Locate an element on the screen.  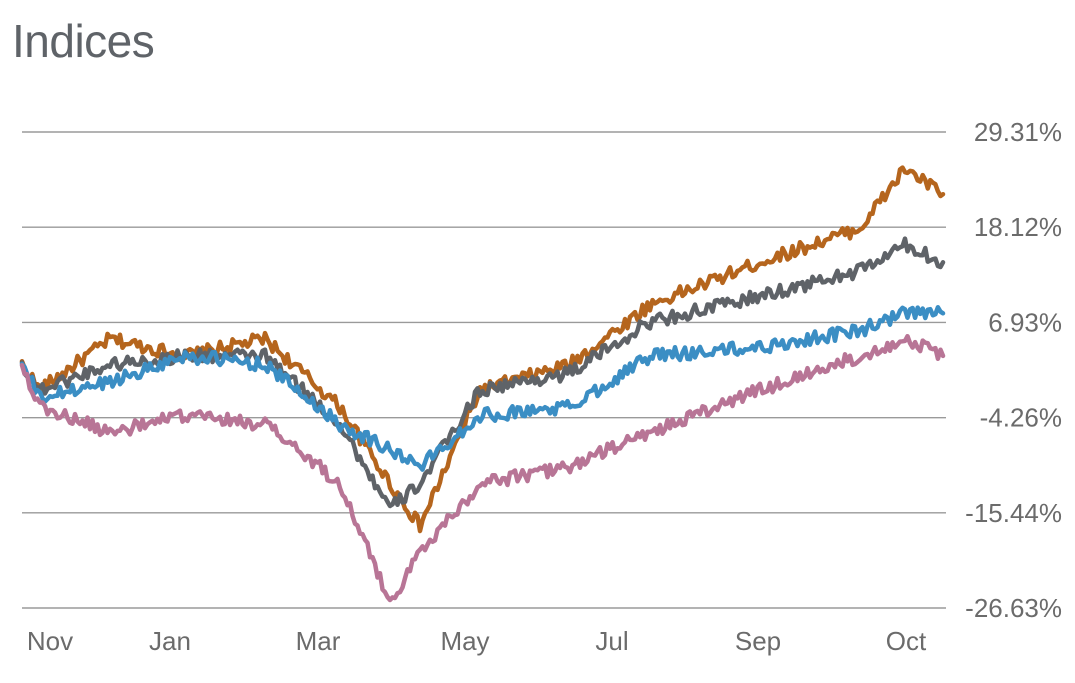
x-tick-label: May is located at coordinates (464, 641).